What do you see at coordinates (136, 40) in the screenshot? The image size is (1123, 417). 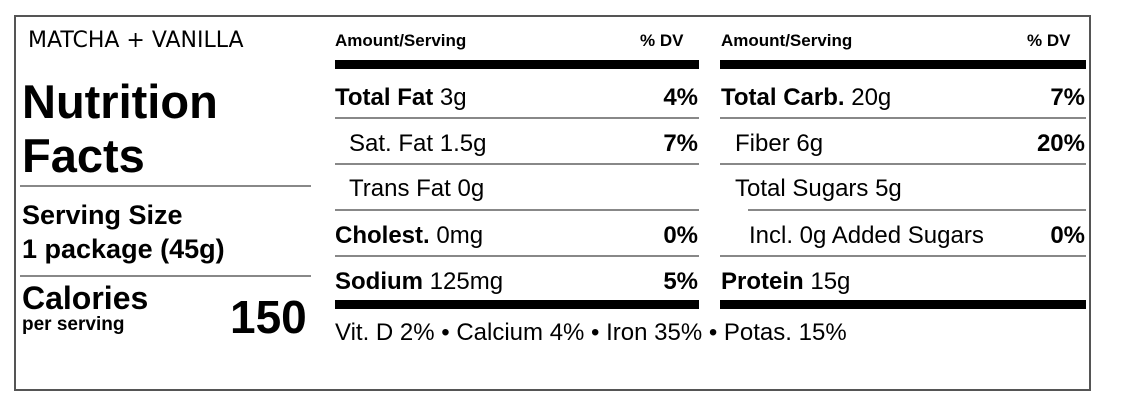 I see `brand-name: MATCHA + VANILLA` at bounding box center [136, 40].